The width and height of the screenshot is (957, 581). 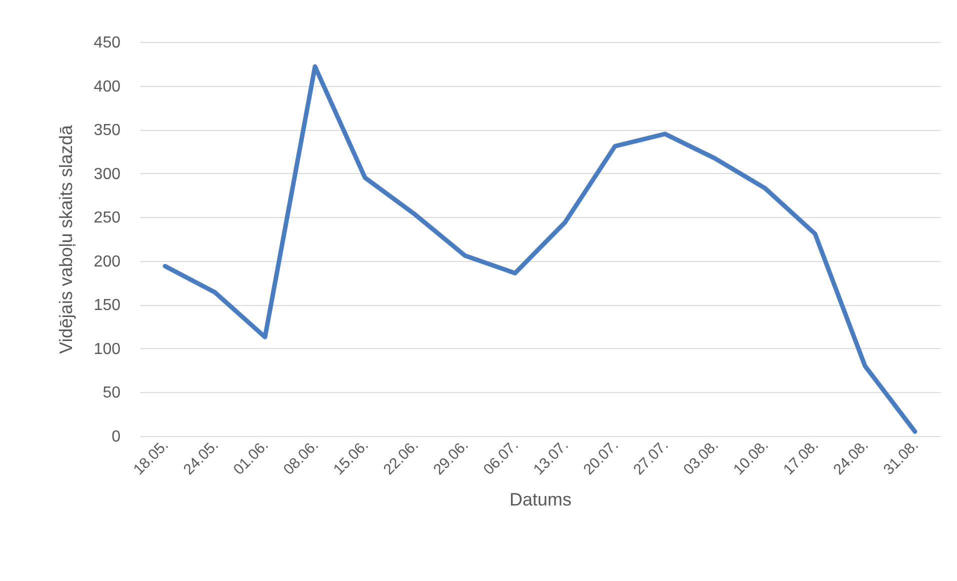 What do you see at coordinates (116, 437) in the screenshot?
I see `y-tick-label: 0` at bounding box center [116, 437].